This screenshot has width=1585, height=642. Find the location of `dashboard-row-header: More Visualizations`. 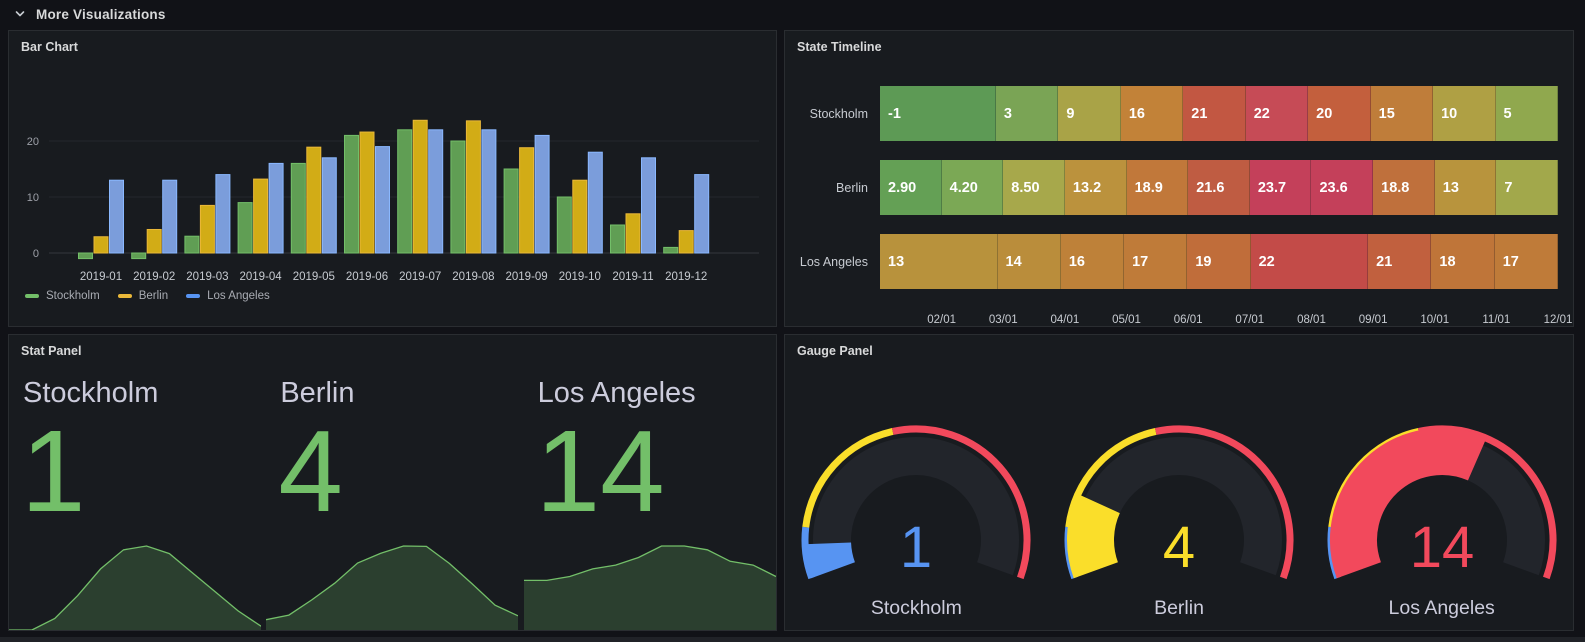

dashboard-row-header: More Visualizations is located at coordinates (792, 14).